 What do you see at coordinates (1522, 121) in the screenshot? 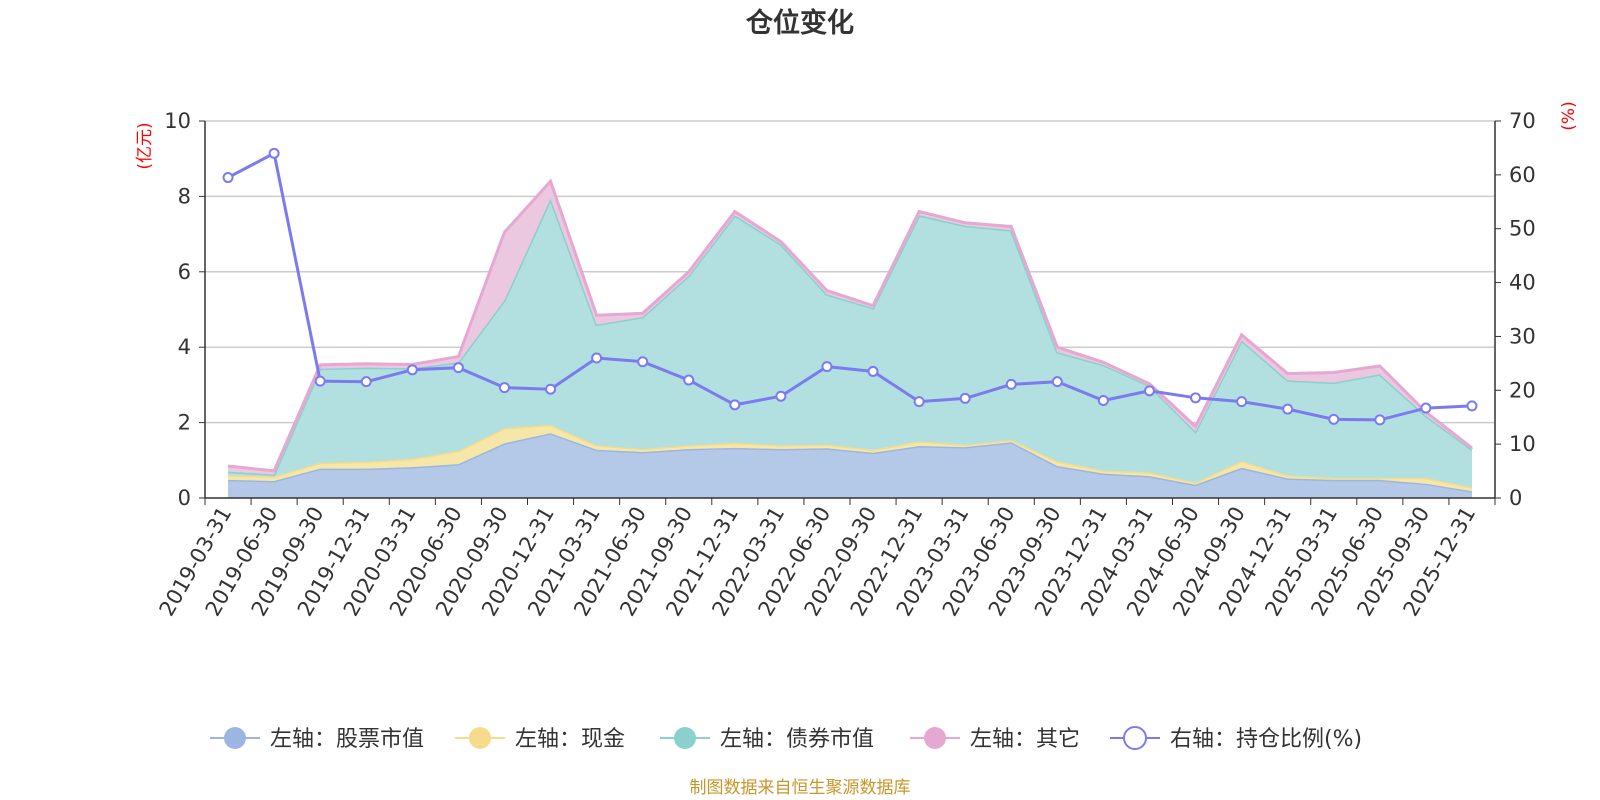
I see `right-axis-tick-label: 70` at bounding box center [1522, 121].